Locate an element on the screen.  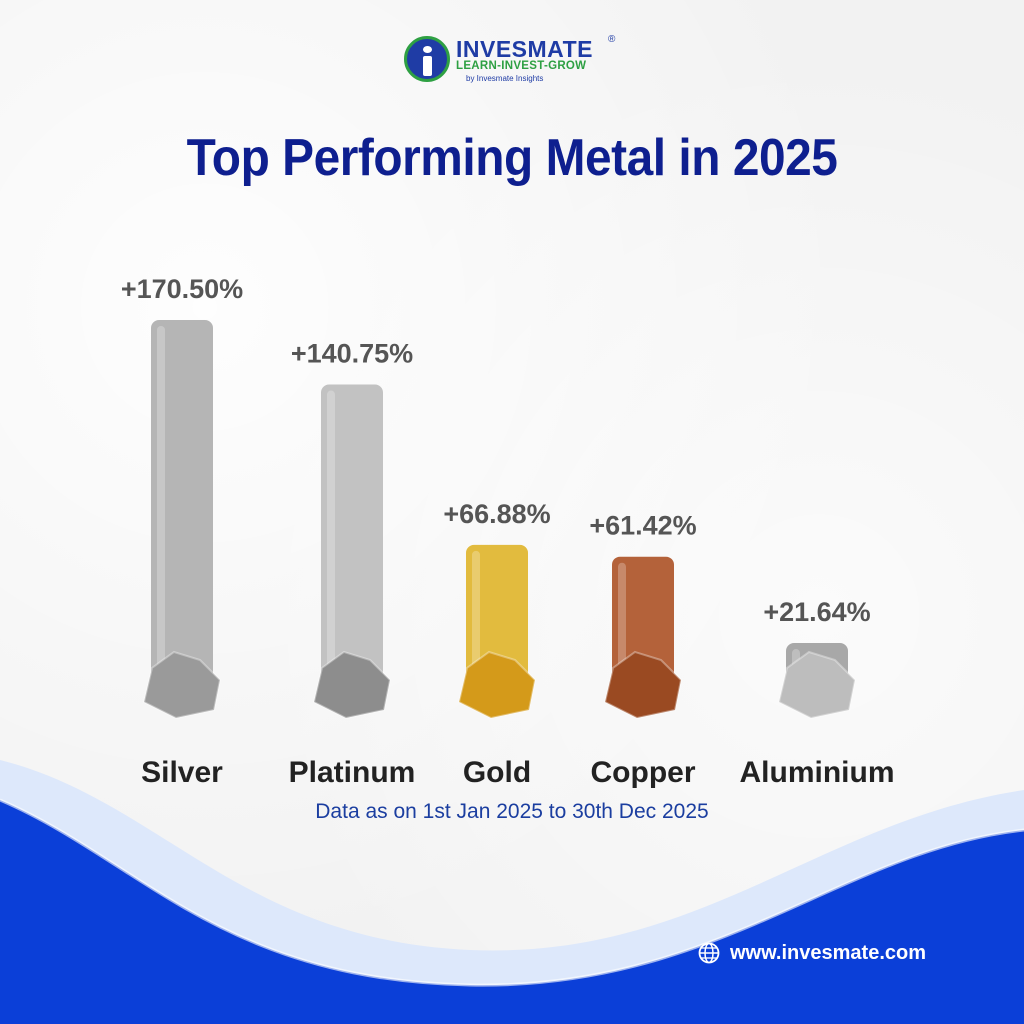
page-title: Top Performing Metal in 2025 is located at coordinates (512, 158).